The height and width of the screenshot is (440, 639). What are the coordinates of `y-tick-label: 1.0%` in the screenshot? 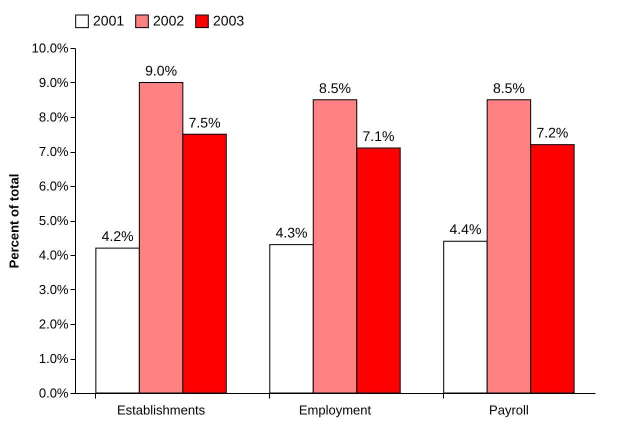 It's located at (53, 358).